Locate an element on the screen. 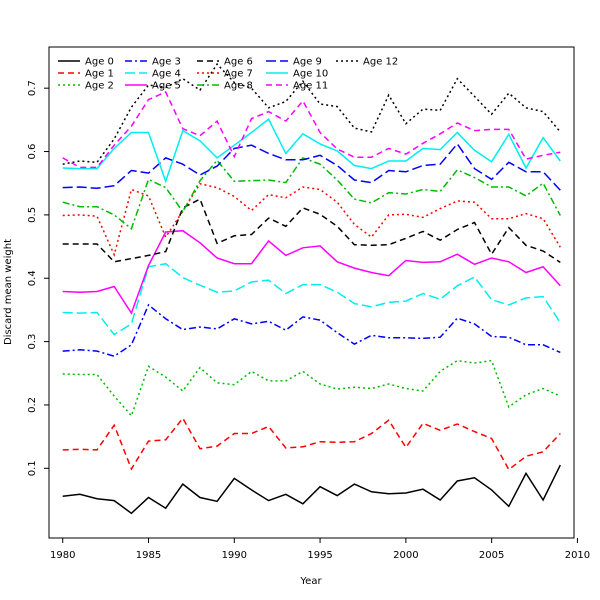  x-tick-label: 2000 is located at coordinates (405, 555).